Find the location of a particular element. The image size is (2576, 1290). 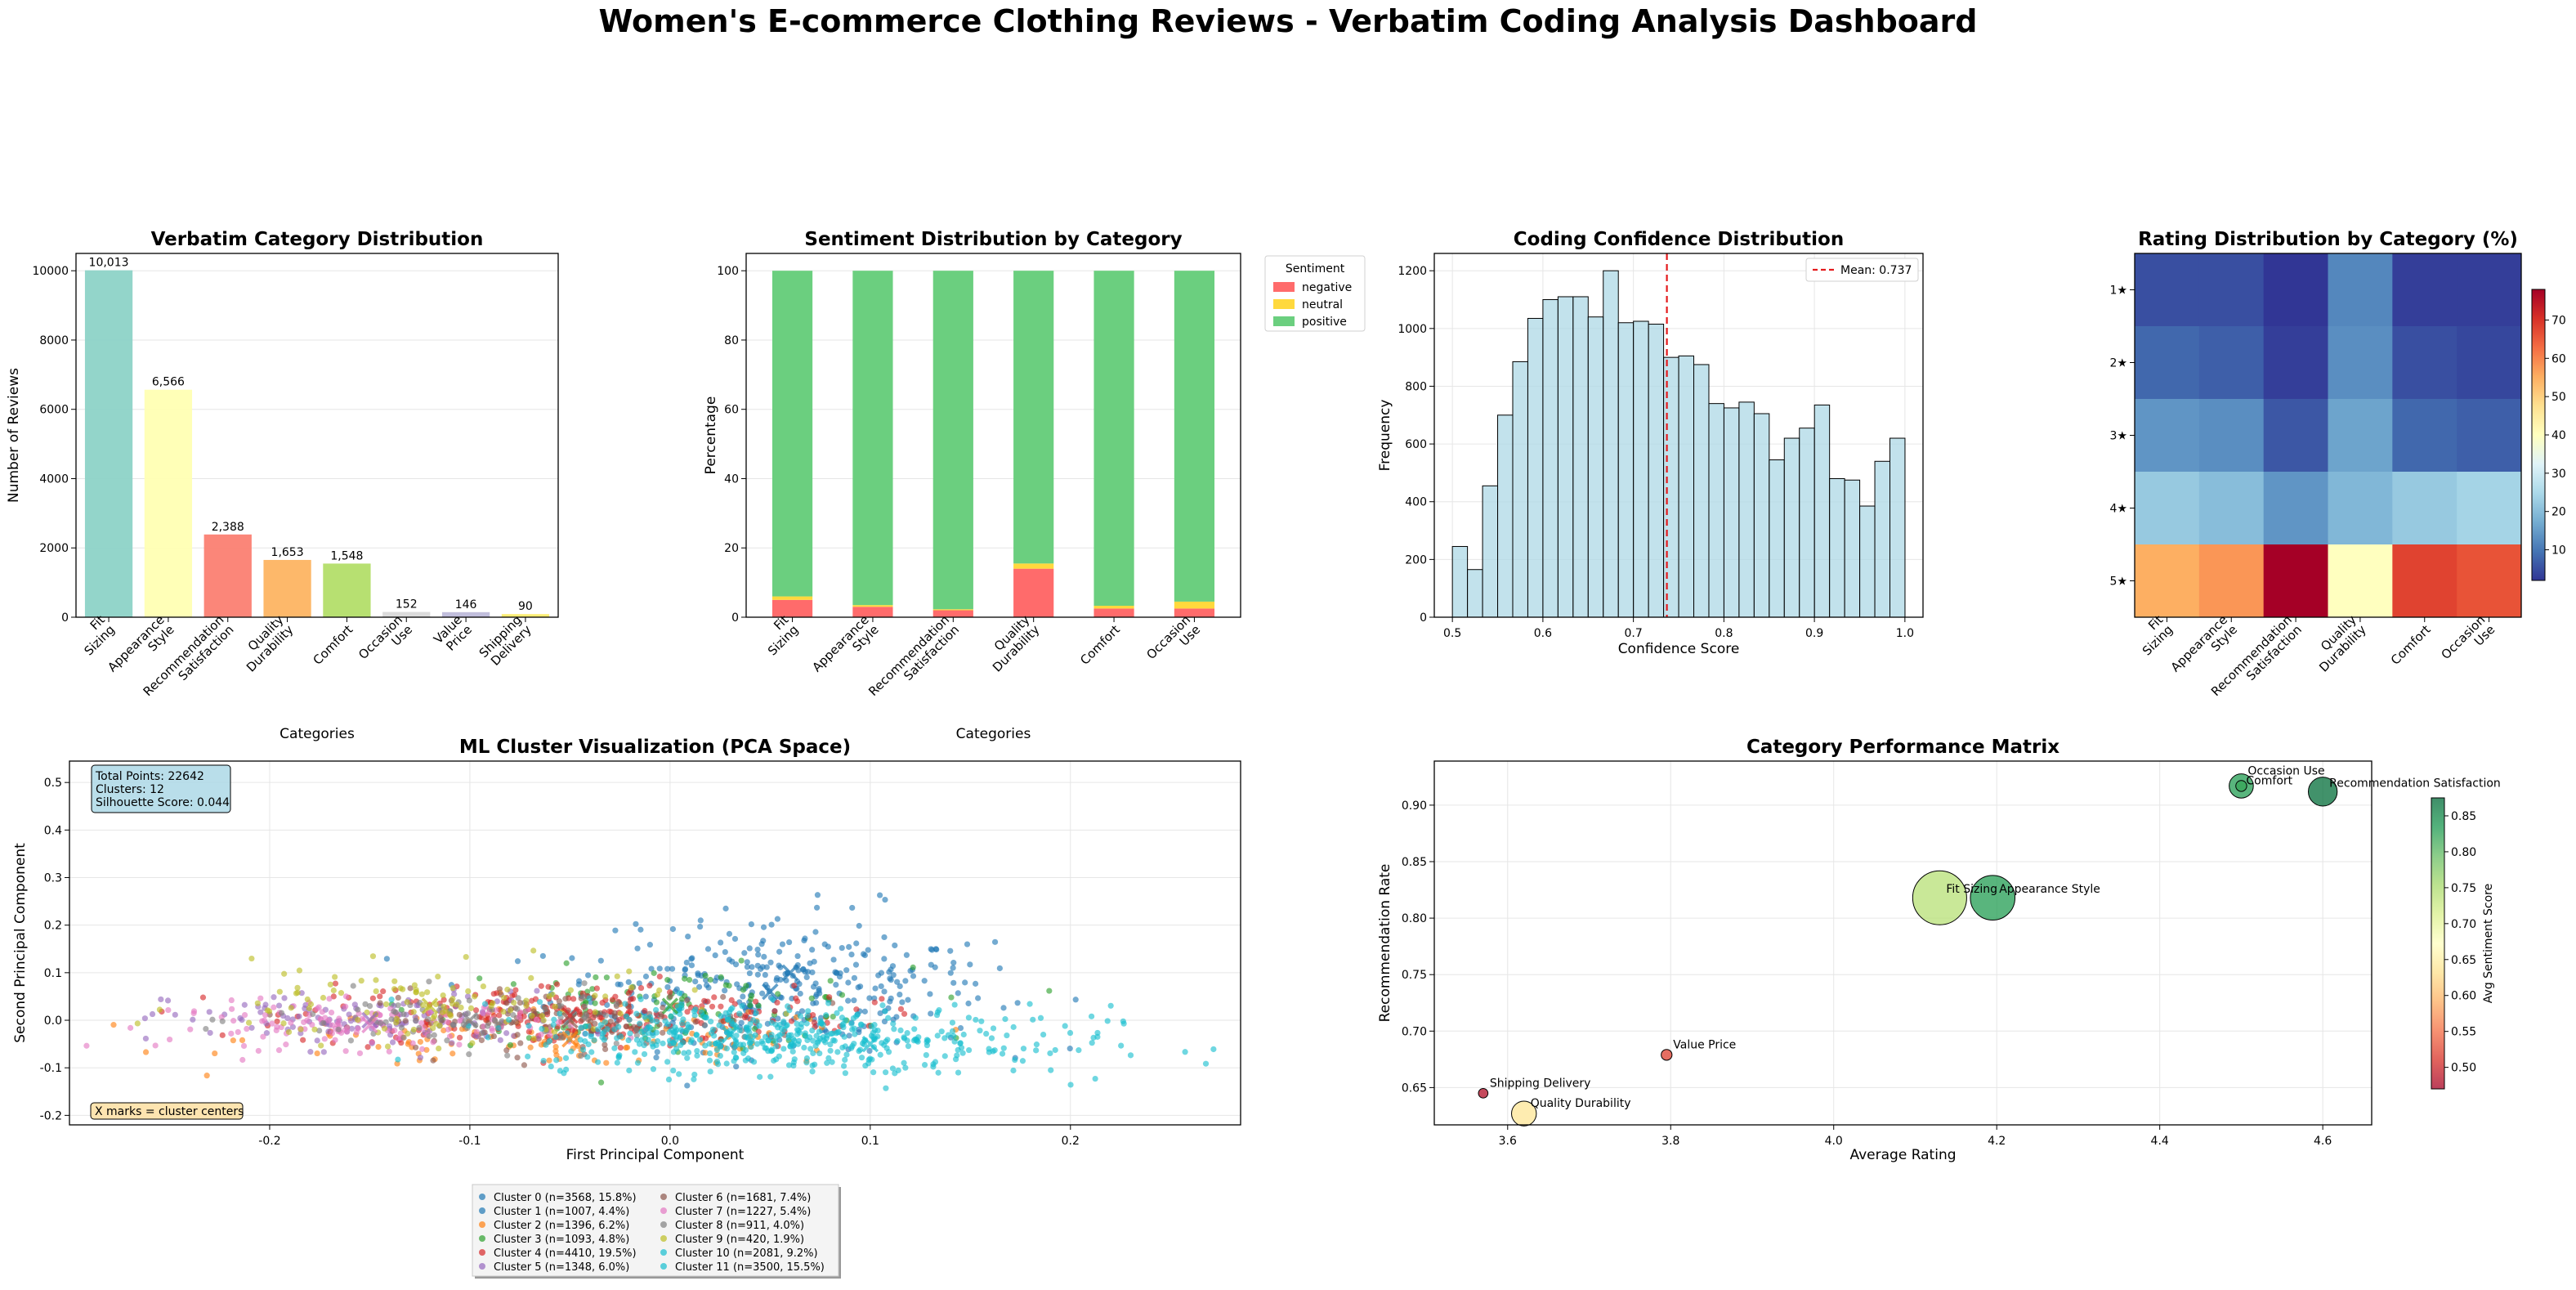

performance-bubble is located at coordinates (1667, 1055).